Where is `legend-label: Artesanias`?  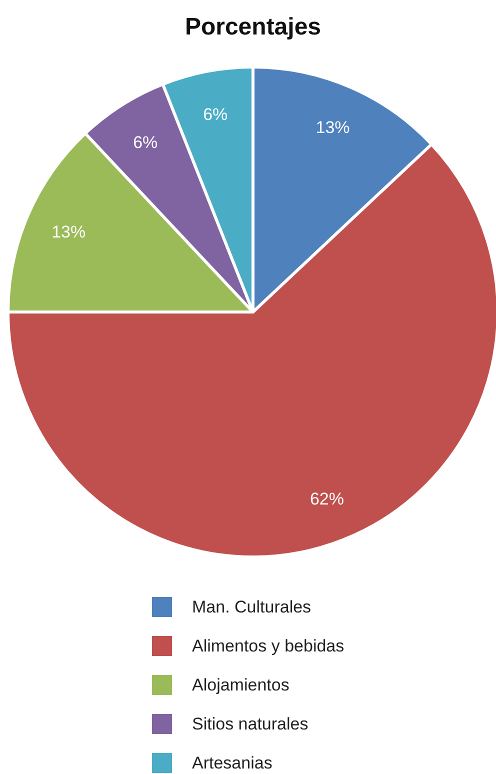
legend-label: Artesanias is located at coordinates (232, 763).